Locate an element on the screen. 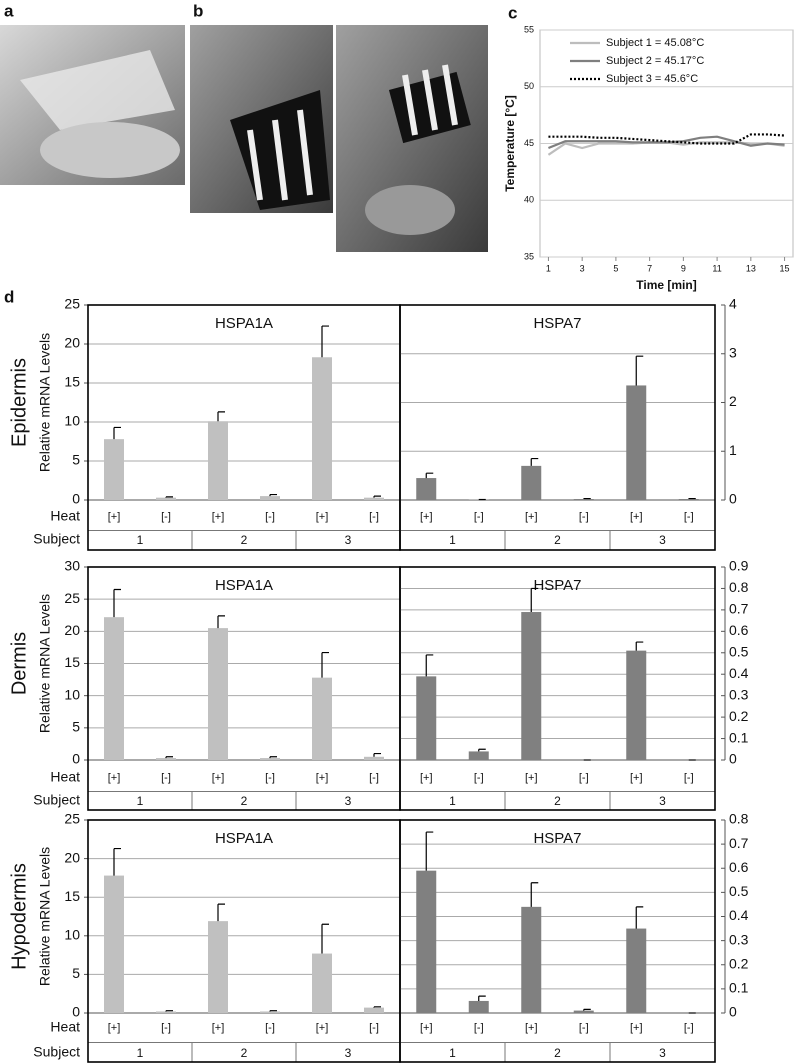 This screenshot has width=798, height=1064. y-tick-label: 0.5 is located at coordinates (739, 651).